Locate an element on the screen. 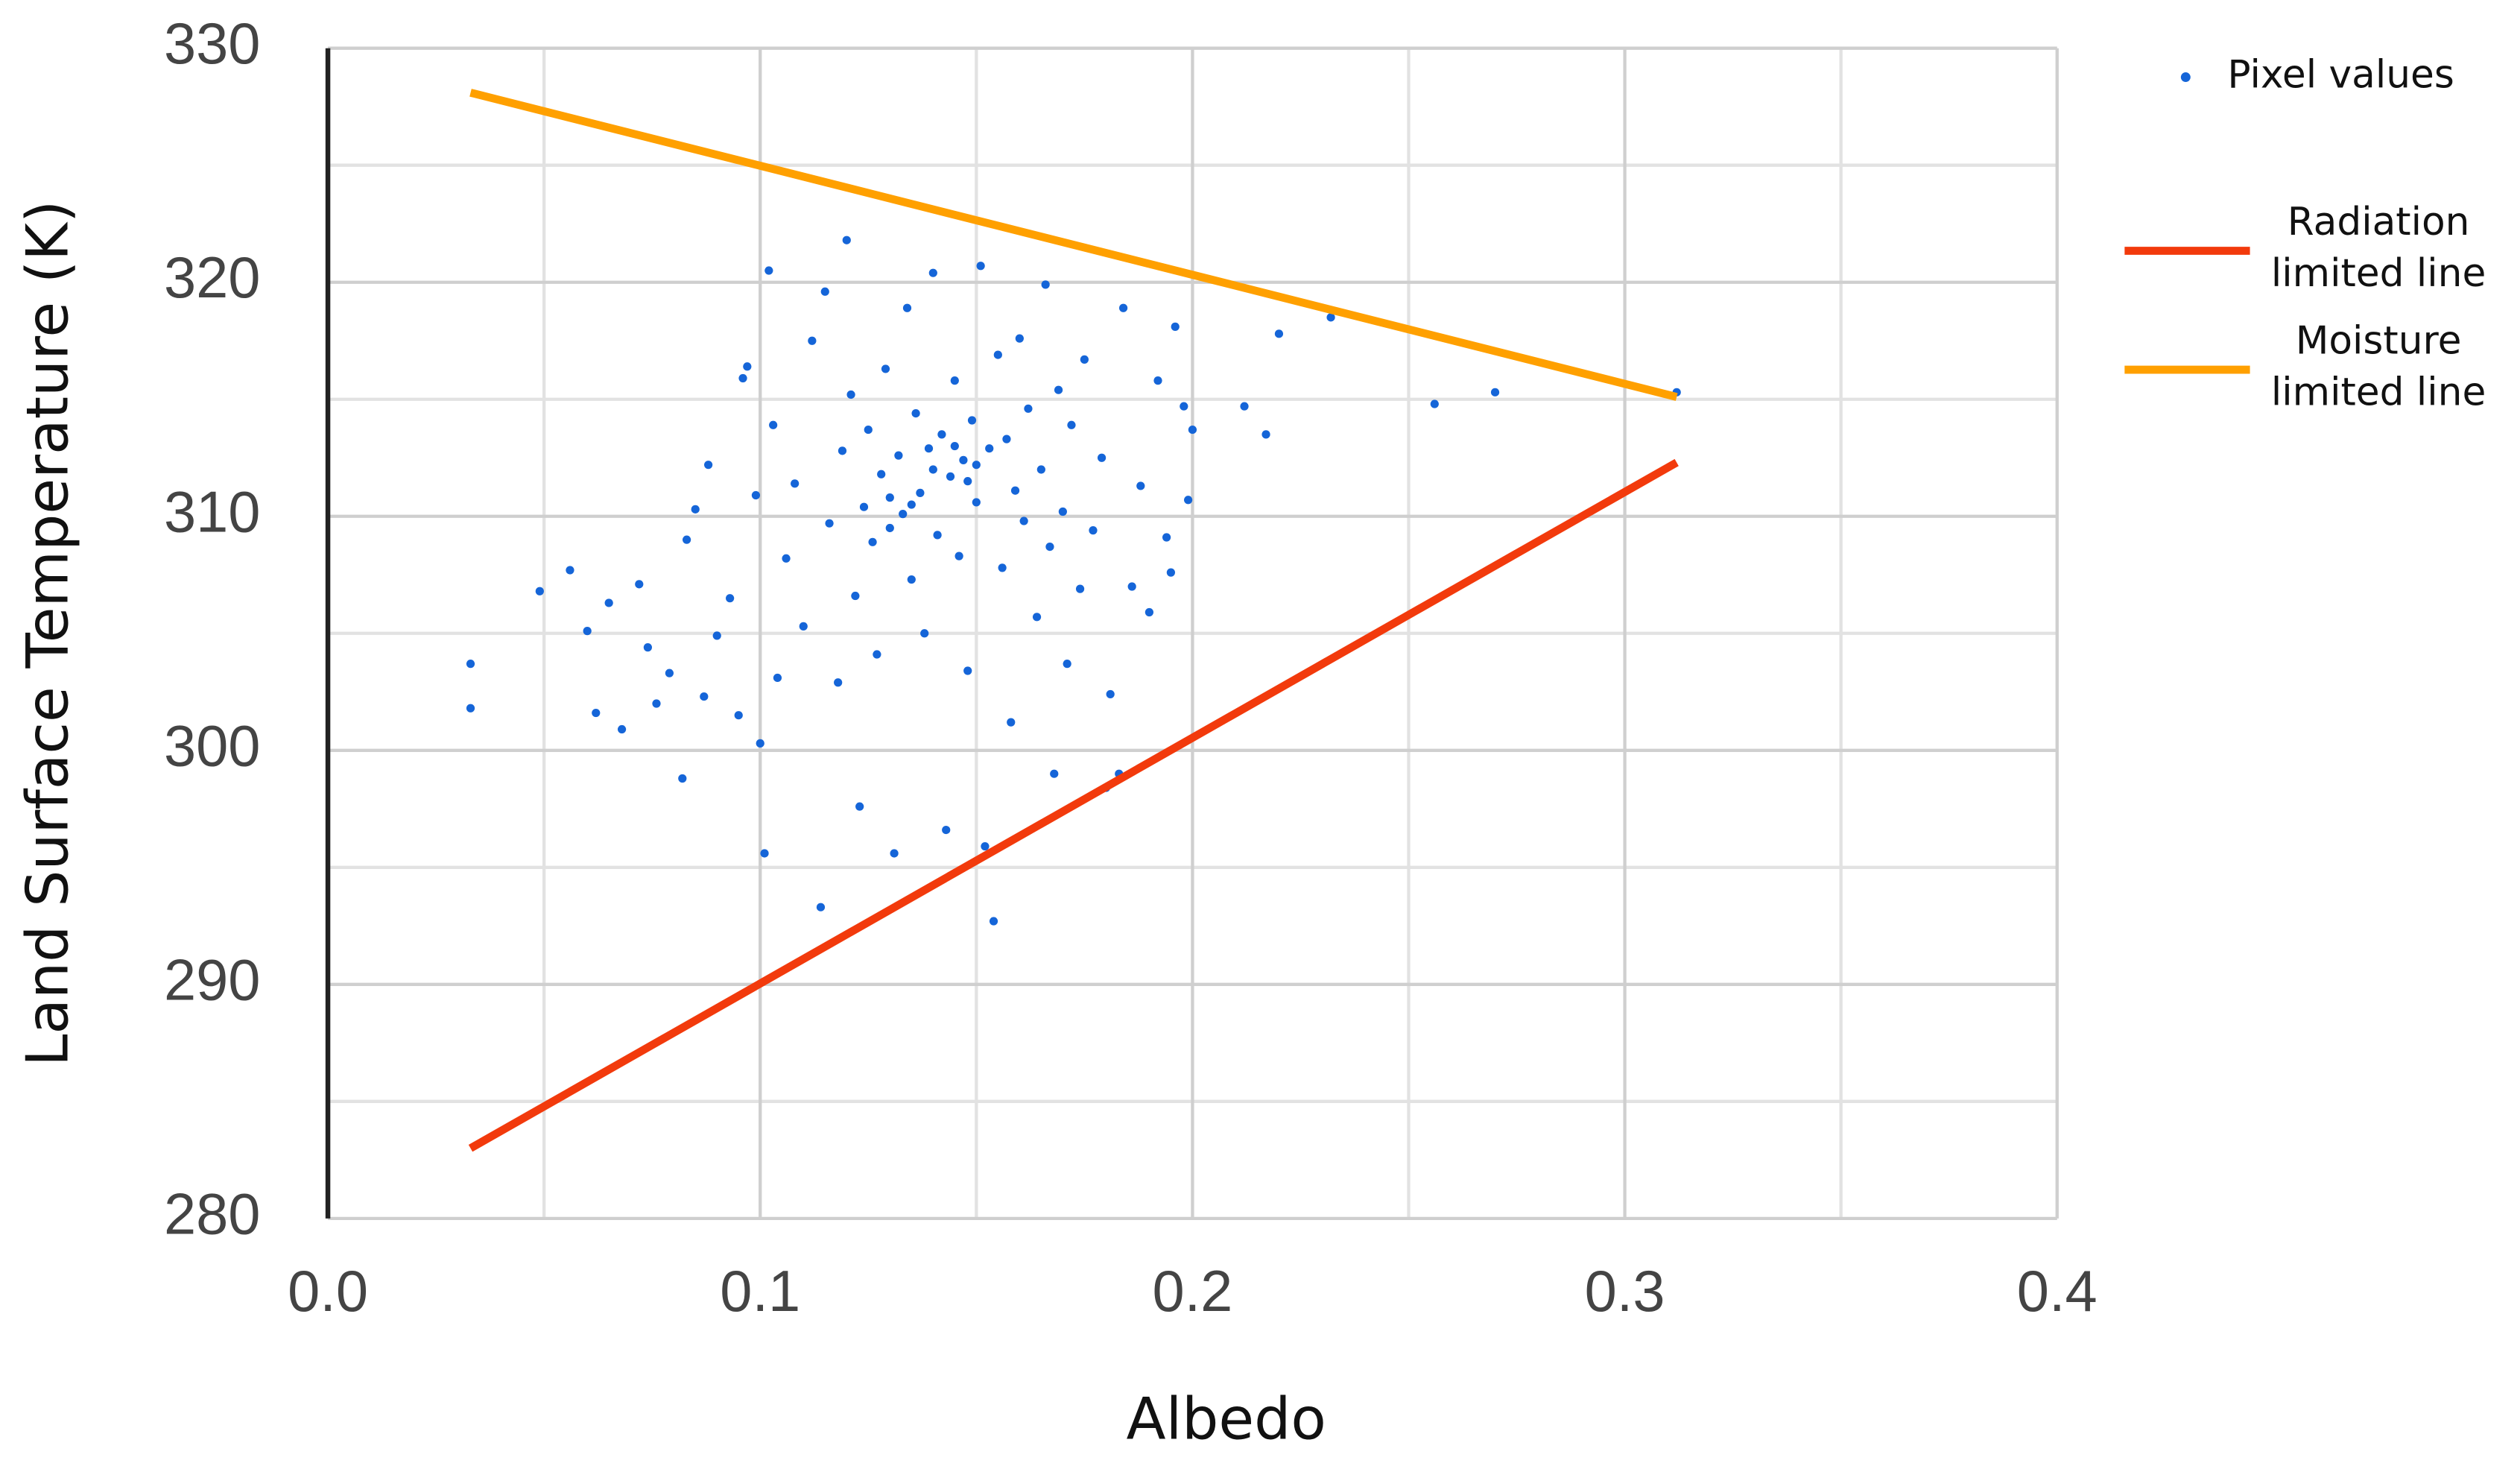  legend-label: Moisture limited line is located at coordinates (2378, 366).